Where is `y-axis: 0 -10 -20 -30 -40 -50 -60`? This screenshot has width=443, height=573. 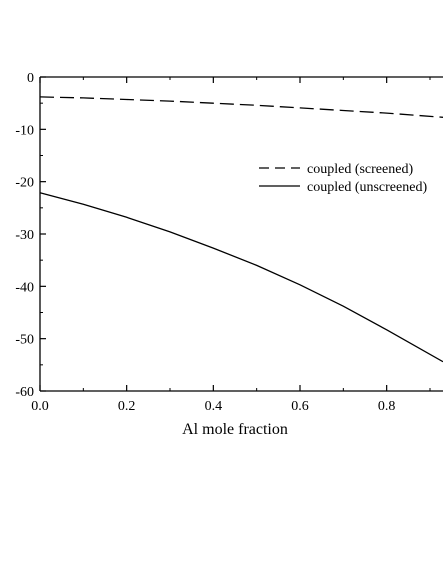
y-axis: 0 -10 -20 -30 -40 -50 -60 is located at coordinates (30, 235).